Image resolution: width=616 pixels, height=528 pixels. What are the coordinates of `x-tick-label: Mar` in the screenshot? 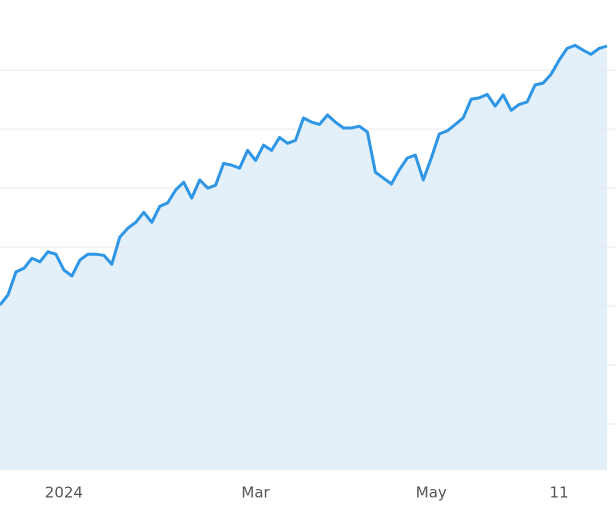 It's located at (255, 493).